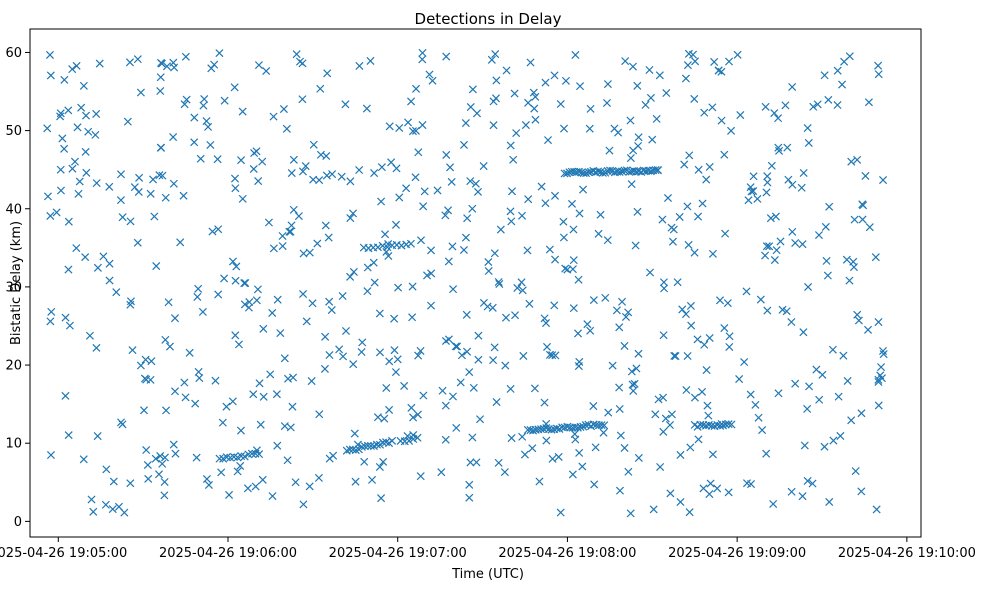 The width and height of the screenshot is (988, 590). Describe the element at coordinates (17, 288) in the screenshot. I see `y-axis: 0 10 20 30 40 50 60` at that location.